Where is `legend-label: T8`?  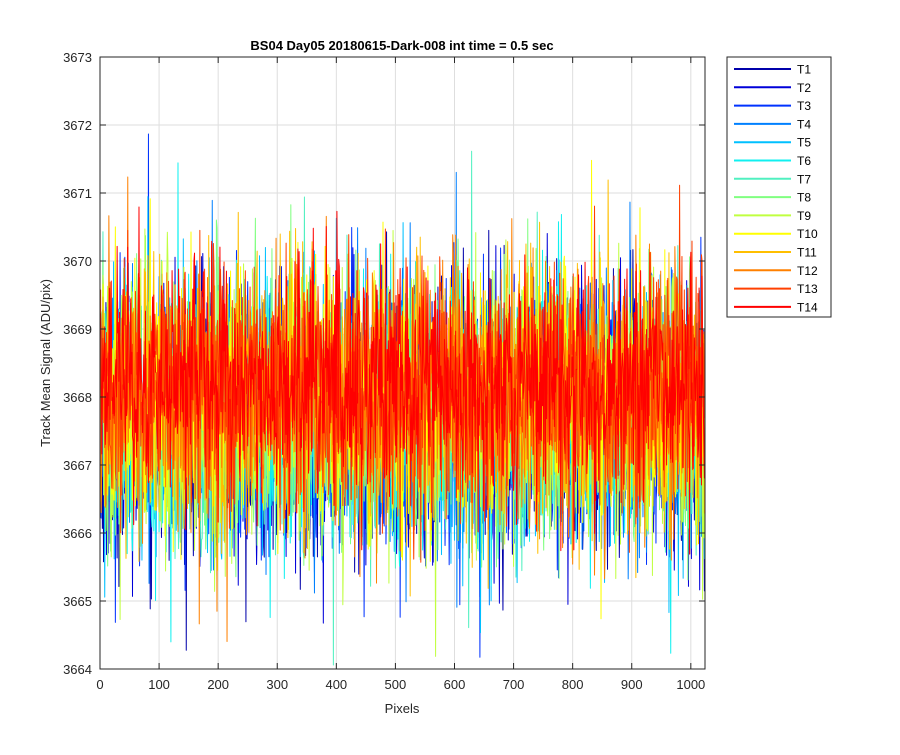 legend-label: T8 is located at coordinates (804, 198).